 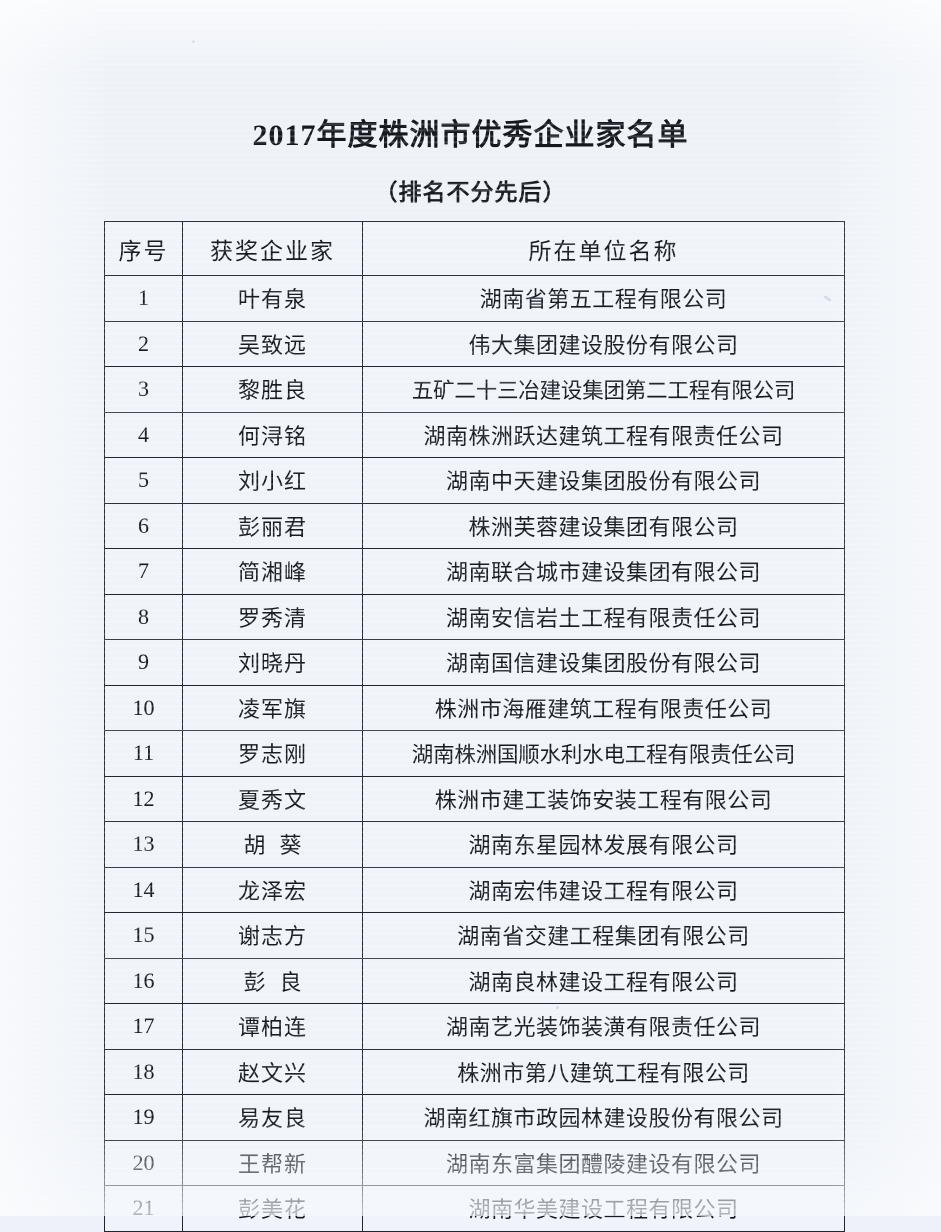 I want to click on cell-organization: 湖南省第五工程有限公司, so click(x=603, y=298).